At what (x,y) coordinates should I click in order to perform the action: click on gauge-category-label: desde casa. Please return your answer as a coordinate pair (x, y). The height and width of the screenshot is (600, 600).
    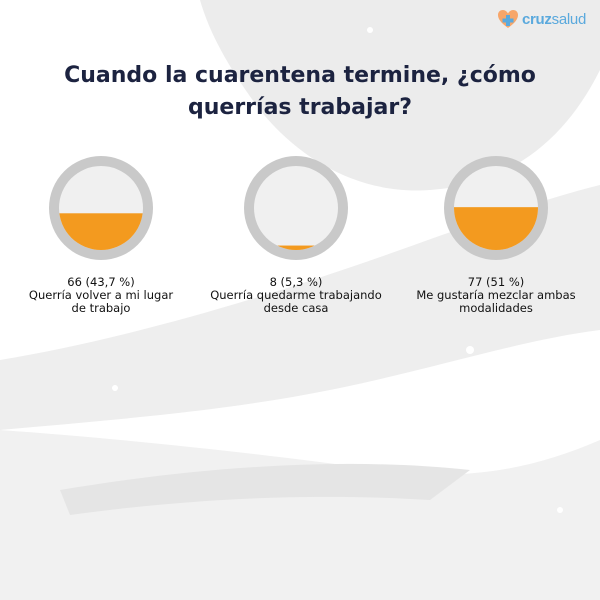
    Looking at the image, I should click on (296, 308).